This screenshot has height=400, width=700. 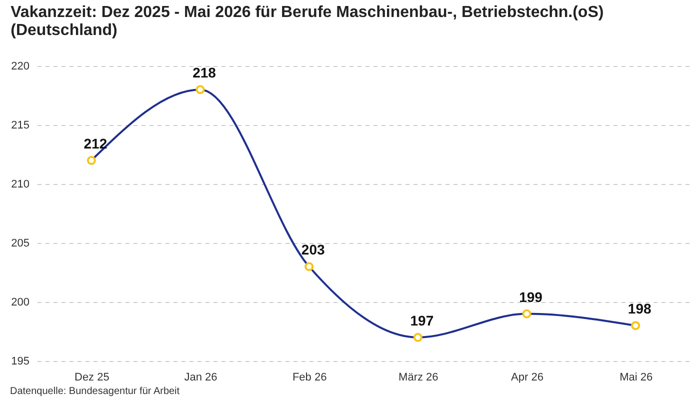 I want to click on chart-title: Vakanzzeit: Dez 2025 - Mai 2026 für Berufe Maschinenbau-, Betriebstechn.(oS) (Deutschland), so click(x=307, y=21).